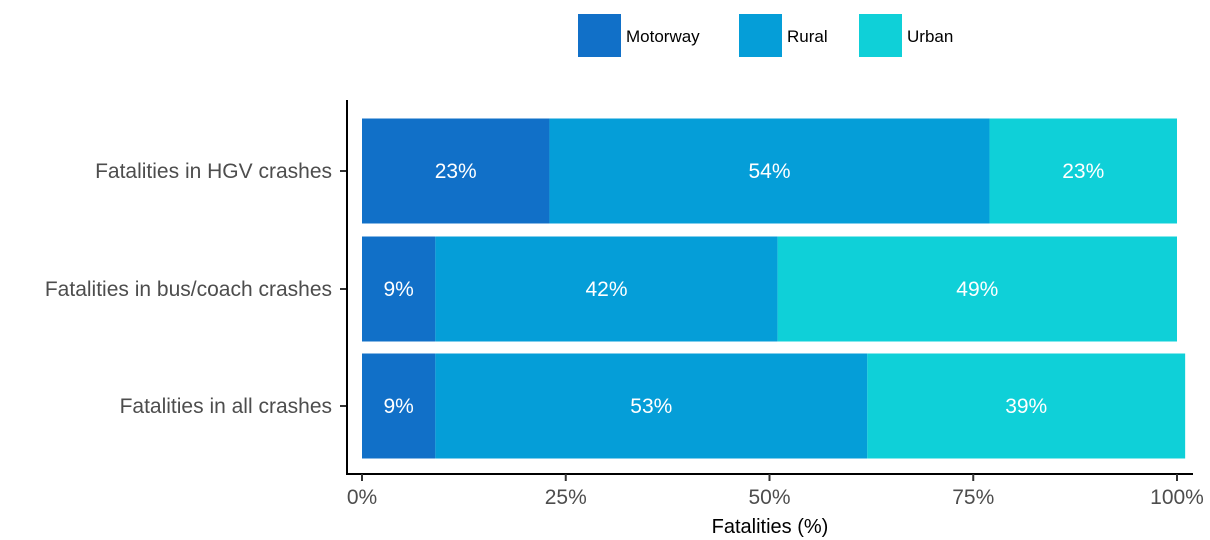 The width and height of the screenshot is (1210, 540). I want to click on data-label: 53%, so click(651, 406).